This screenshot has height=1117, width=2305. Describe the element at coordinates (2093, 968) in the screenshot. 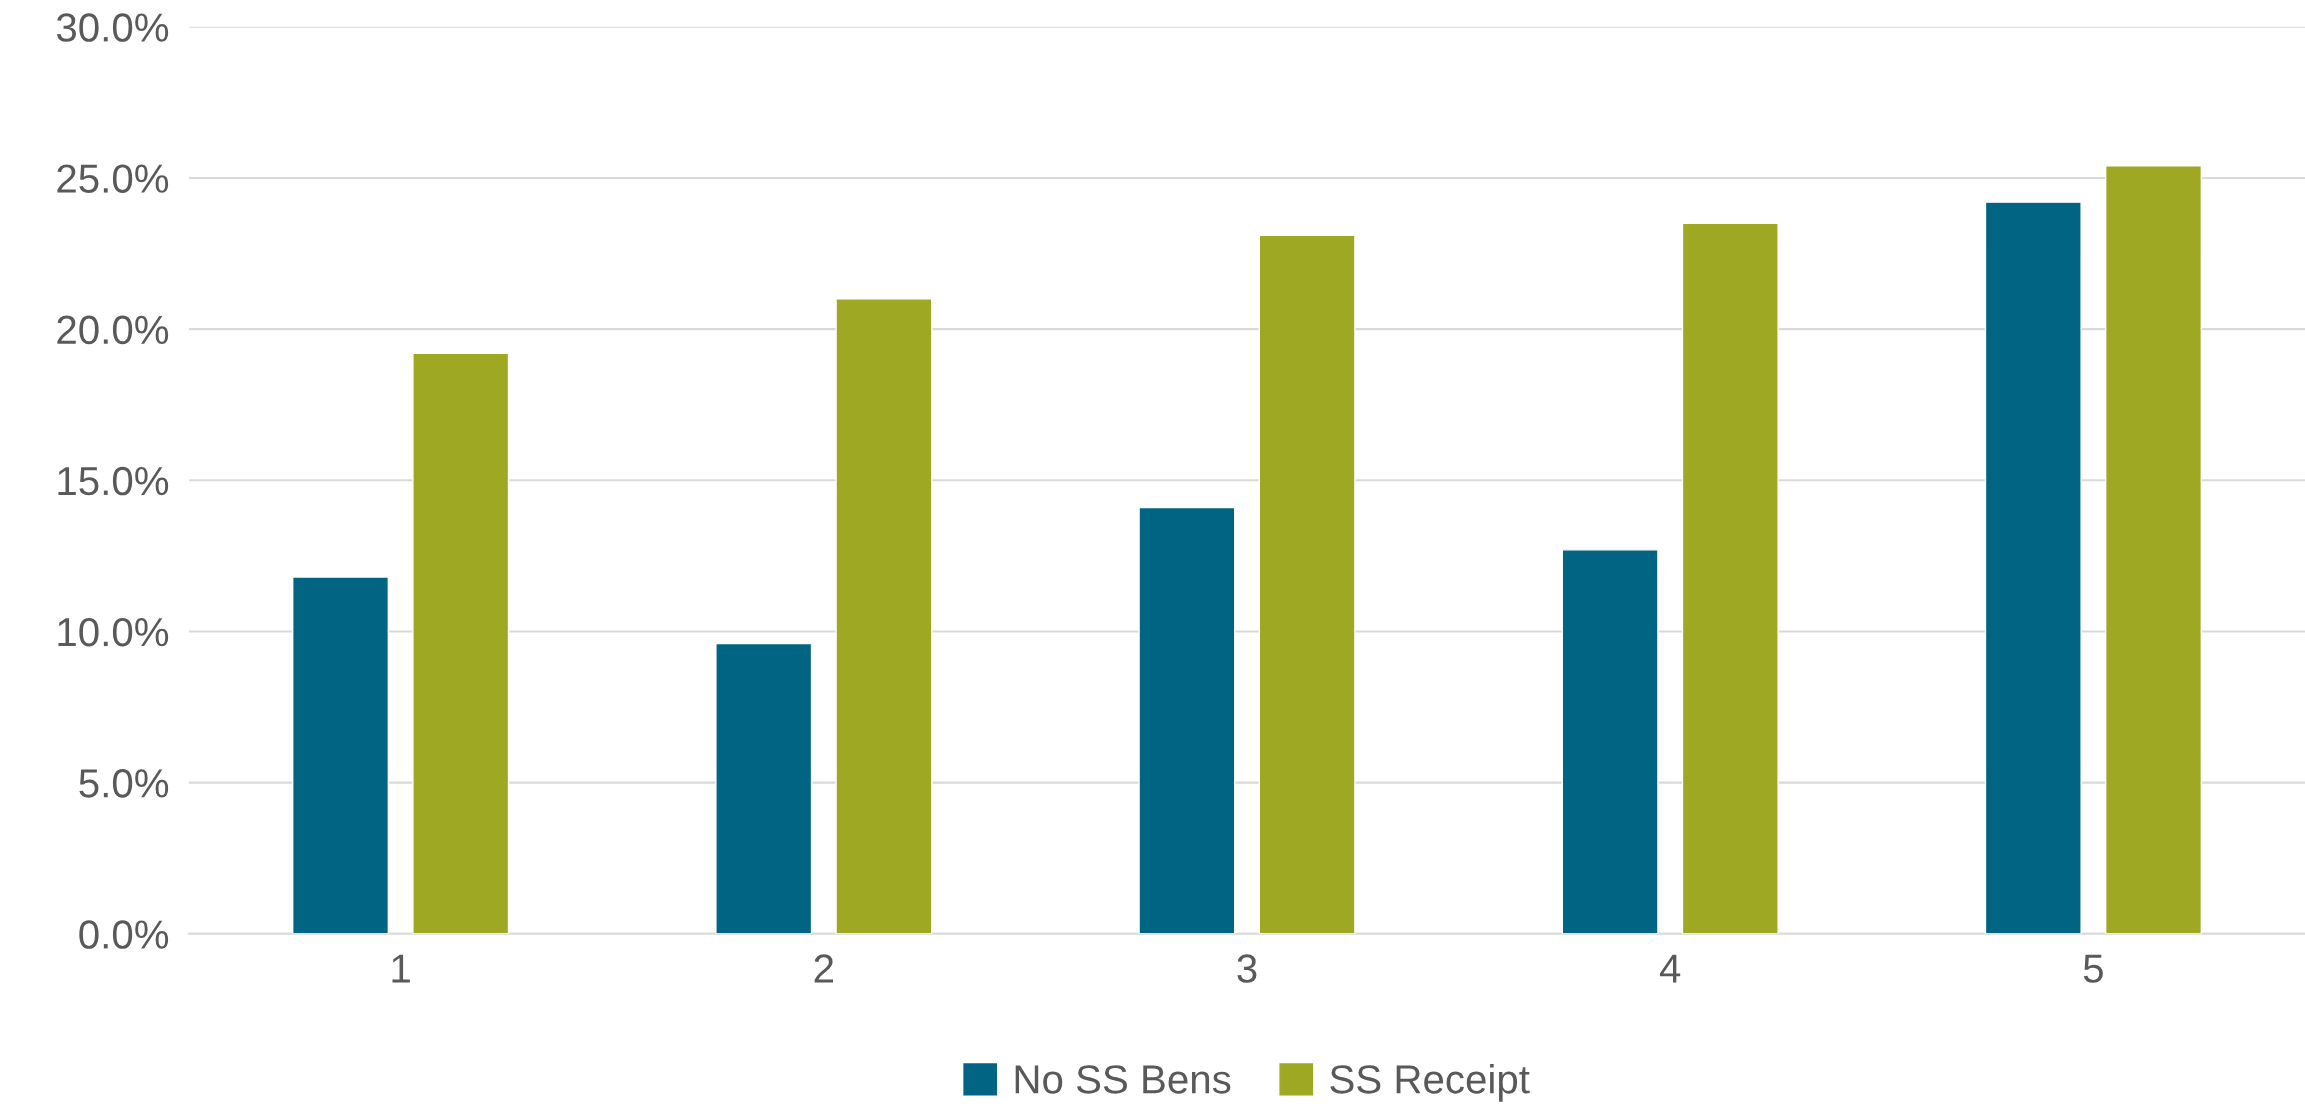

I see `x-tick-label: 5` at that location.